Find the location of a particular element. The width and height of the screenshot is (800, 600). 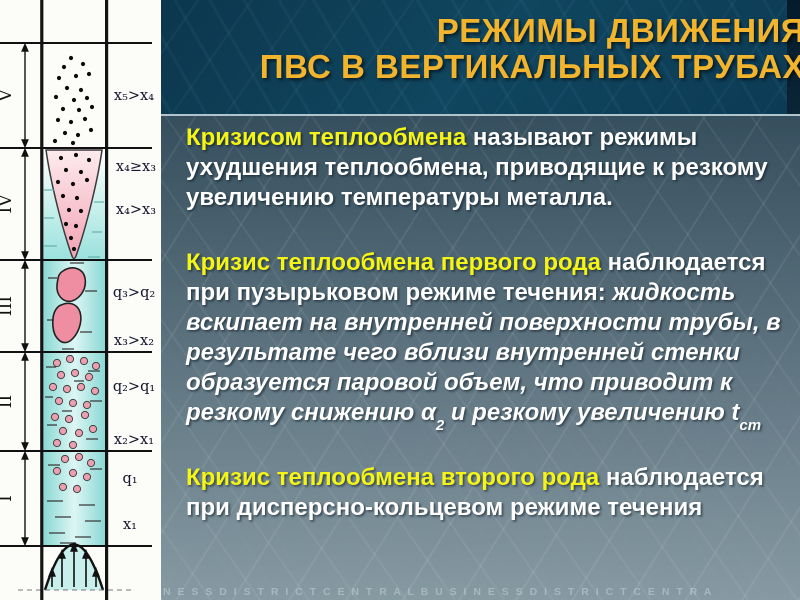

highlight-crisis-term: Кризисом теплообмена is located at coordinates (326, 137).